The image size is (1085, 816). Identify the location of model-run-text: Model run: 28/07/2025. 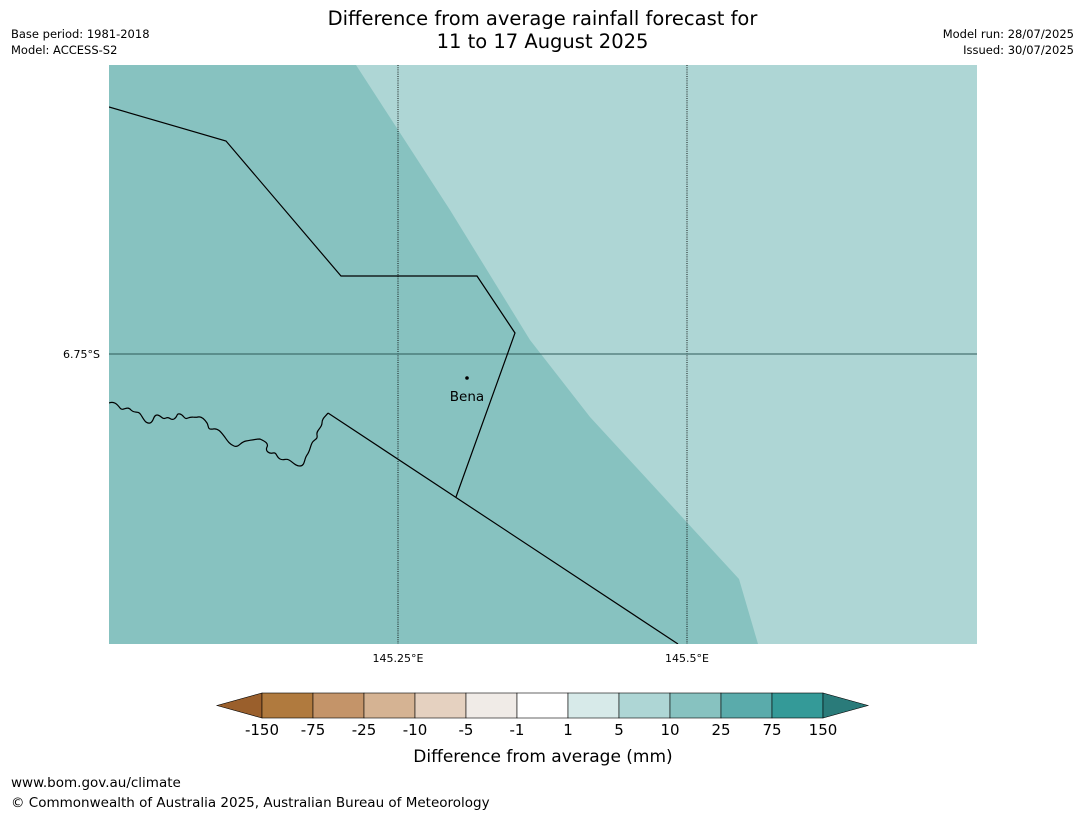
(1008, 34).